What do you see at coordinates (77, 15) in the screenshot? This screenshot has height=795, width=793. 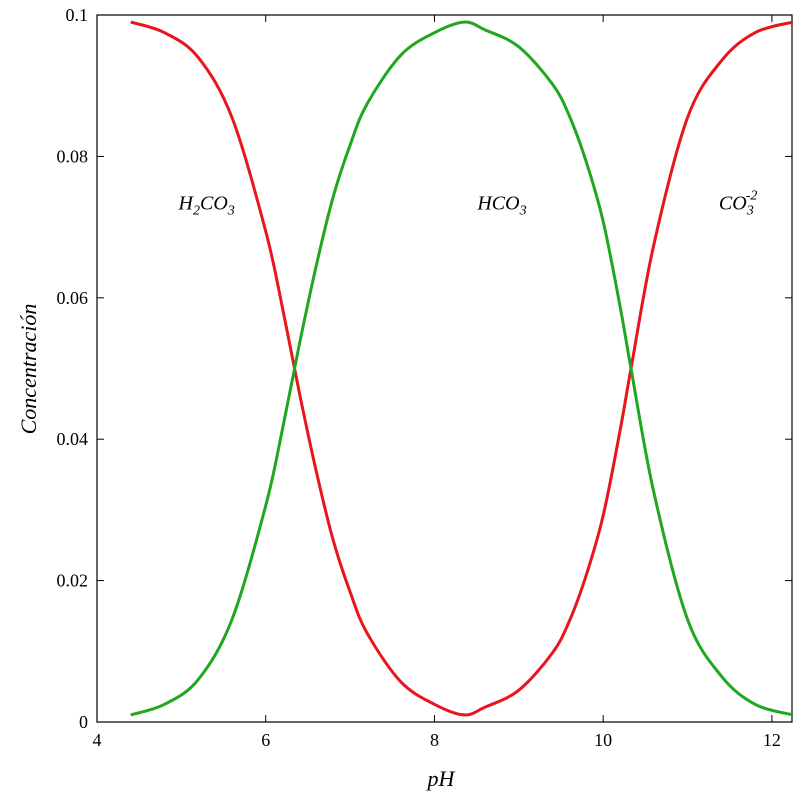 I see `y-tick-label: 0.1` at bounding box center [77, 15].